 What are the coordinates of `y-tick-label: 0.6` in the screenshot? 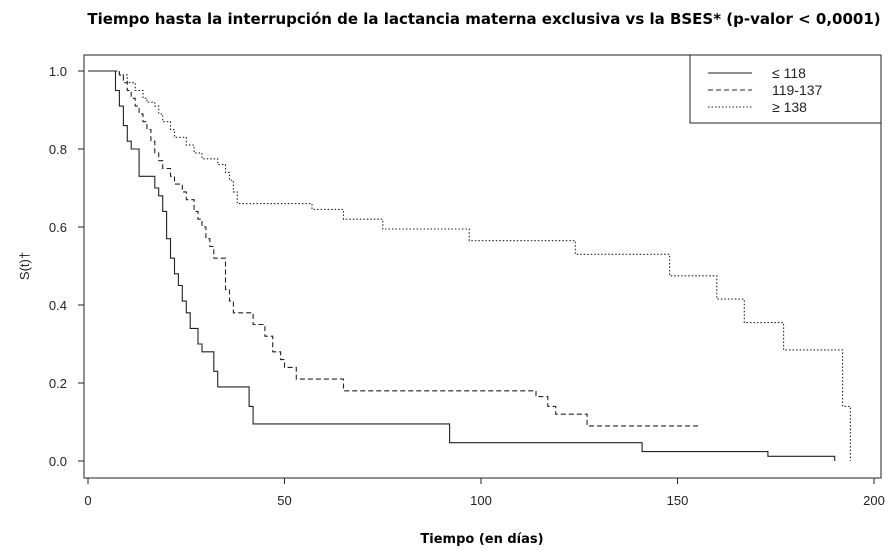 It's located at (58, 227).